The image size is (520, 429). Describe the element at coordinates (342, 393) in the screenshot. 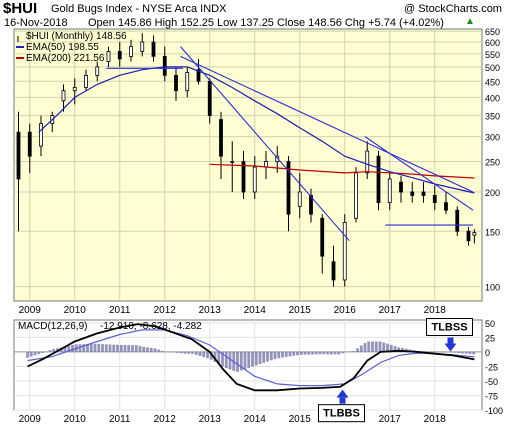

I see `arrow-up-icon` at that location.